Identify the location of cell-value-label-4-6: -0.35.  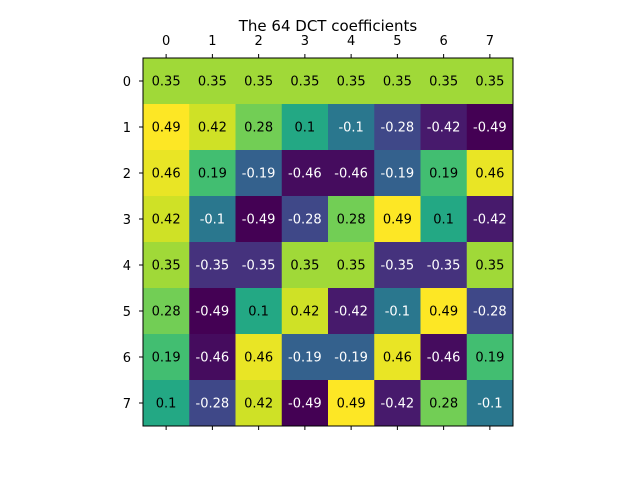
(444, 266).